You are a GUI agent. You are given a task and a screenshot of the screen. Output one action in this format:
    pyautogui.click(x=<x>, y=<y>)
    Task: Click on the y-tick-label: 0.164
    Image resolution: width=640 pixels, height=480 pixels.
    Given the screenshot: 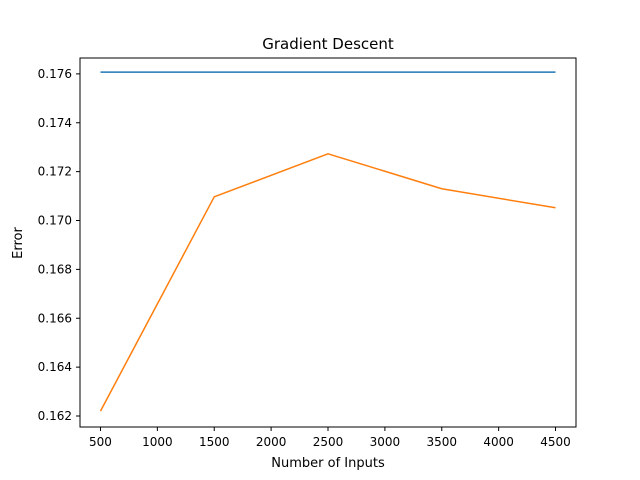 What is the action you would take?
    pyautogui.click(x=55, y=367)
    